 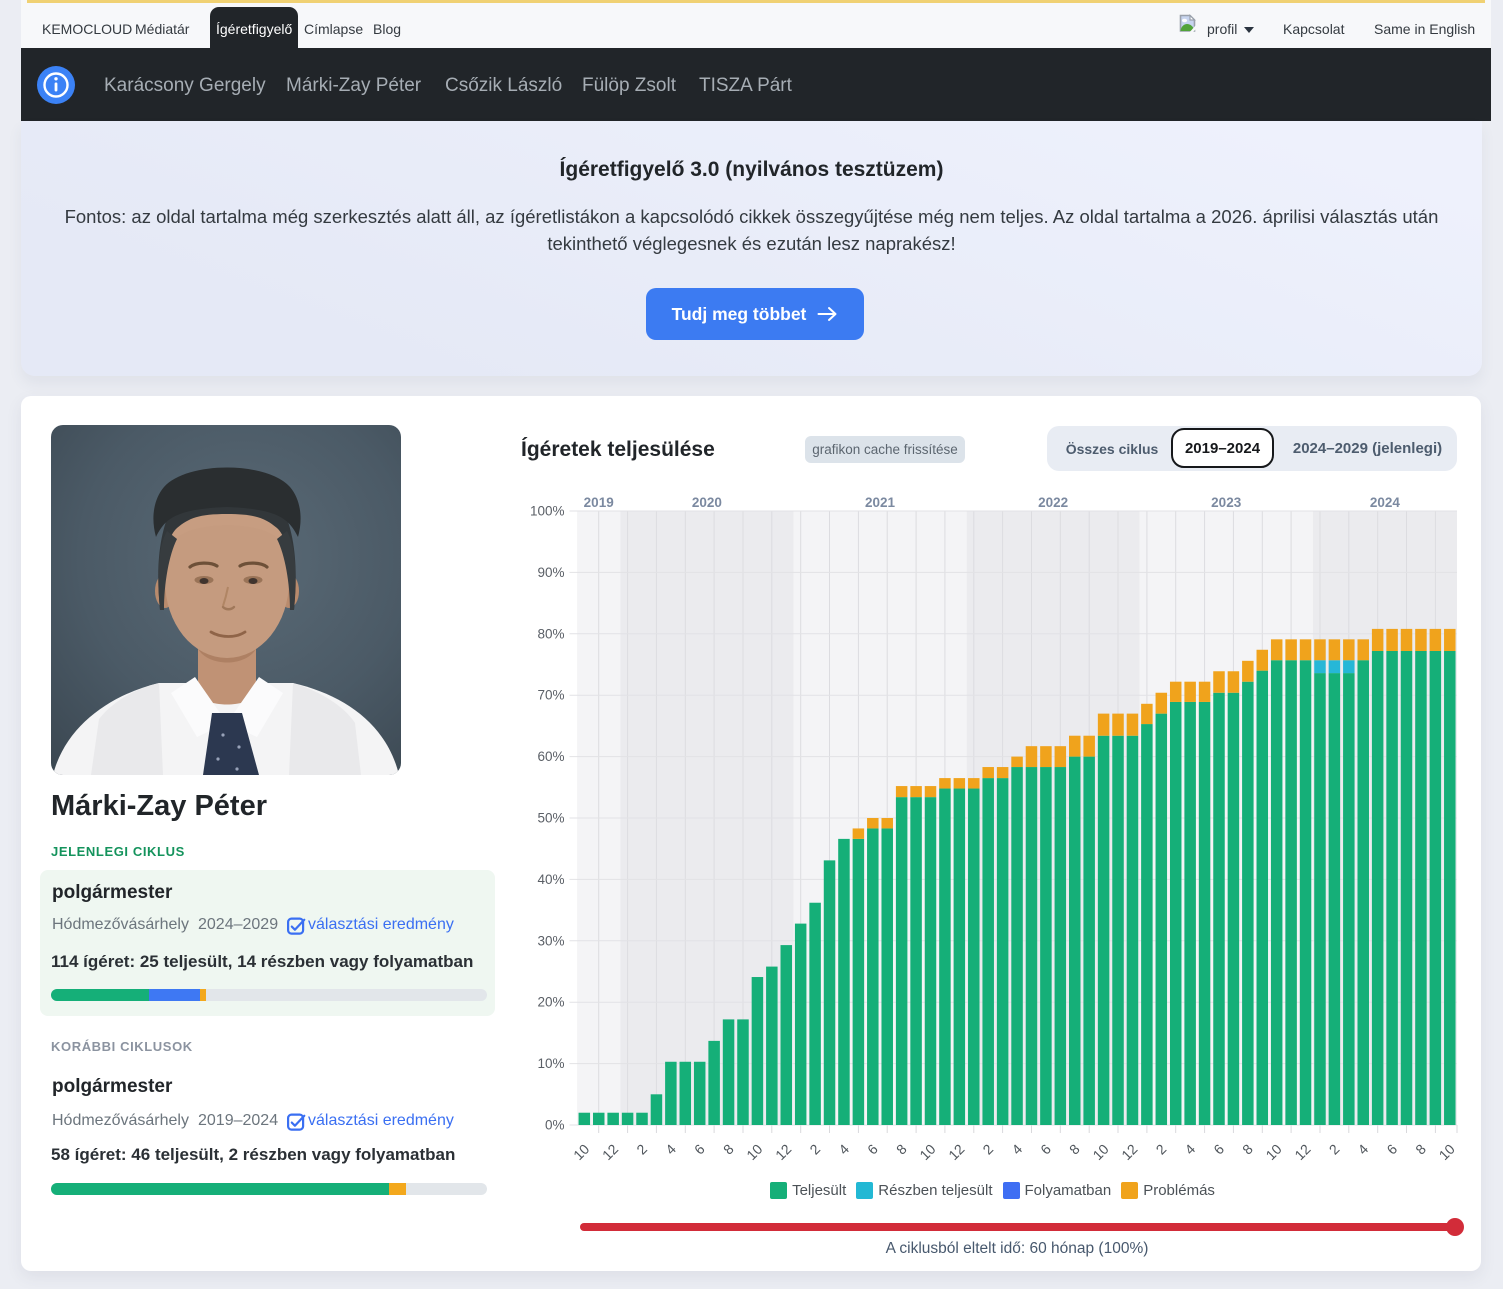 What do you see at coordinates (547, 511) in the screenshot?
I see `svg-text: 100%` at bounding box center [547, 511].